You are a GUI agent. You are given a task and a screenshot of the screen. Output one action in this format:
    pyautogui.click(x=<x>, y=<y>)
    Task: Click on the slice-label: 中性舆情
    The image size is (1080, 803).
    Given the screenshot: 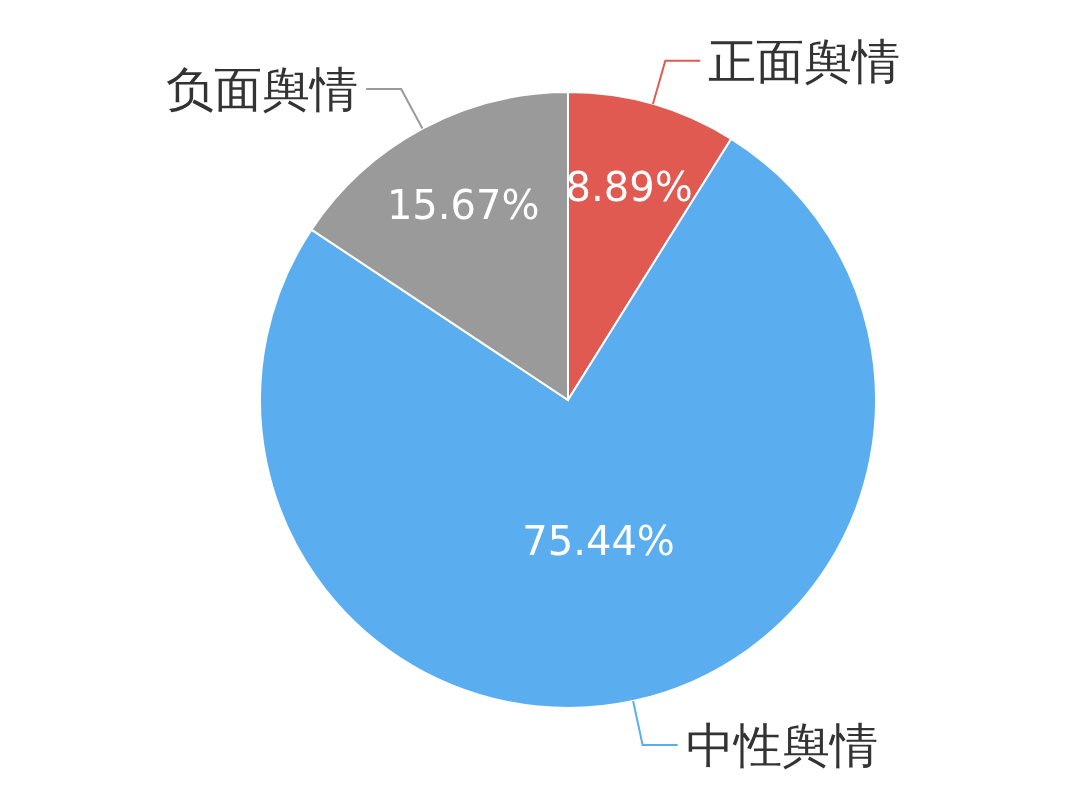 What is the action you would take?
    pyautogui.click(x=781, y=745)
    